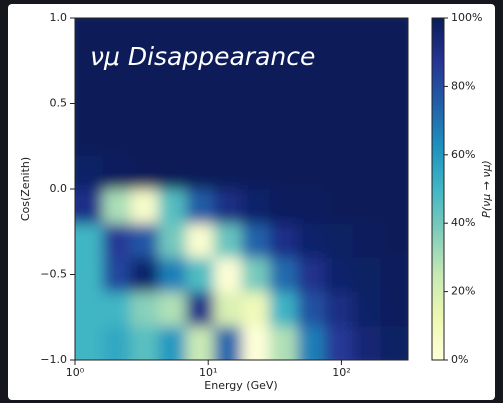 This screenshot has width=503, height=403. What do you see at coordinates (25, 189) in the screenshot?
I see `y-axis-label: Cos(Zenith)` at bounding box center [25, 189].